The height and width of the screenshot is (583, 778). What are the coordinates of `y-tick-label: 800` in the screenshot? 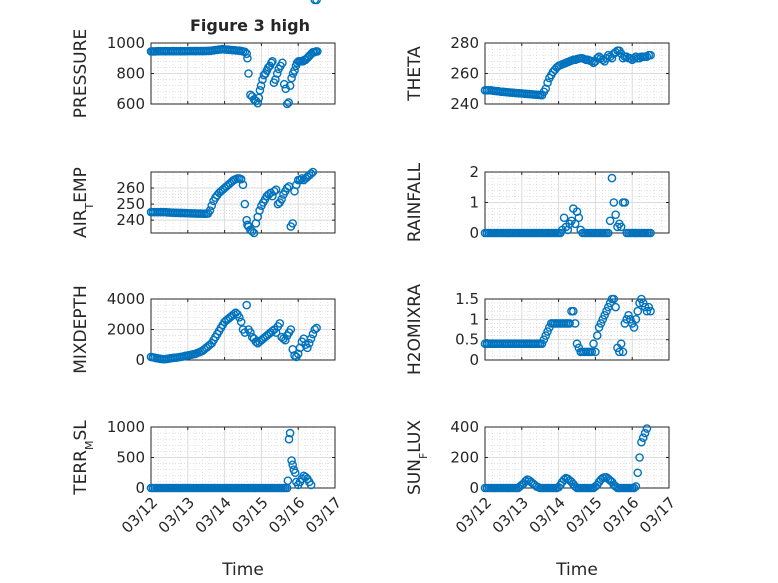 It's located at (130, 74).